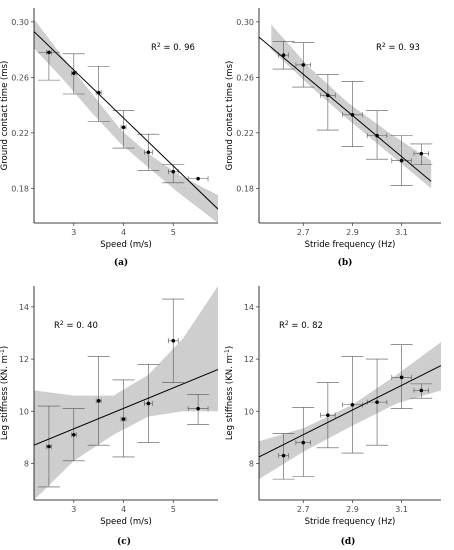 The image size is (454, 550). What do you see at coordinates (76, 326) in the screenshot?
I see `r-squared-annotation: R2 = 0. 40` at bounding box center [76, 326].